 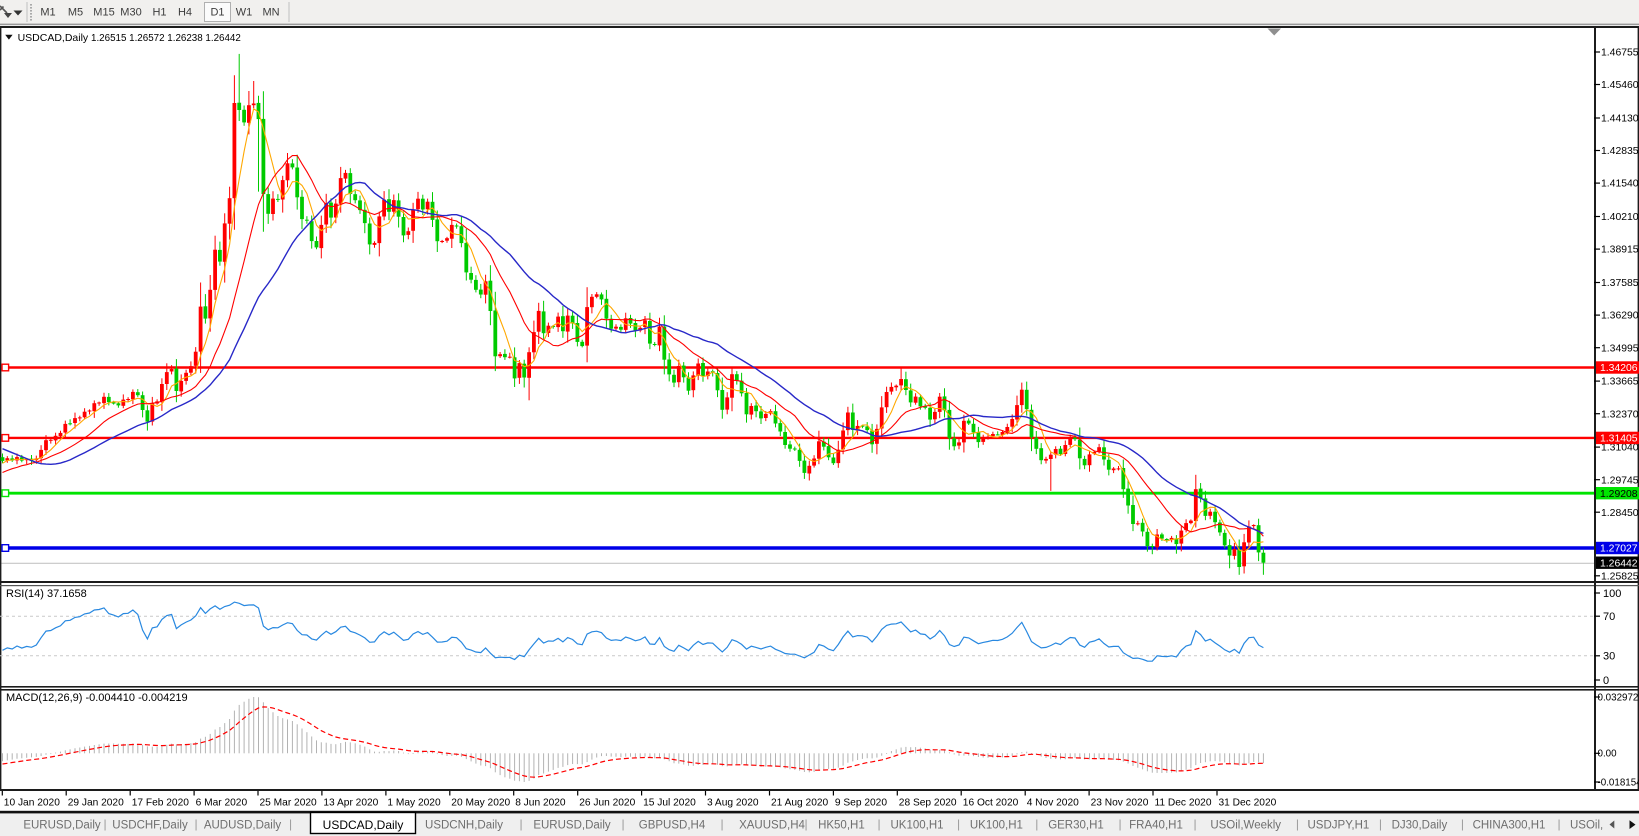 What do you see at coordinates (464, 826) in the screenshot?
I see `svg-text: USDCNH,Daily` at bounding box center [464, 826].